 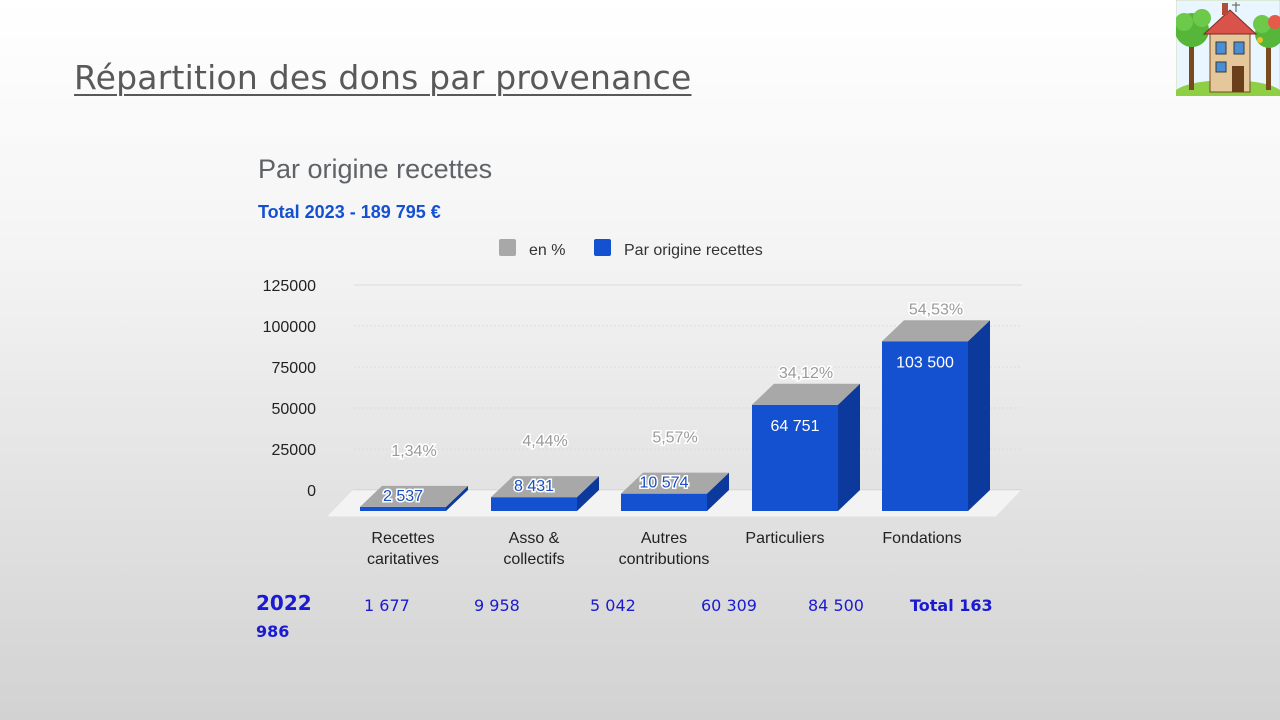 What do you see at coordinates (729, 605) in the screenshot?
I see `footer-value-particuliers: 60 309` at bounding box center [729, 605].